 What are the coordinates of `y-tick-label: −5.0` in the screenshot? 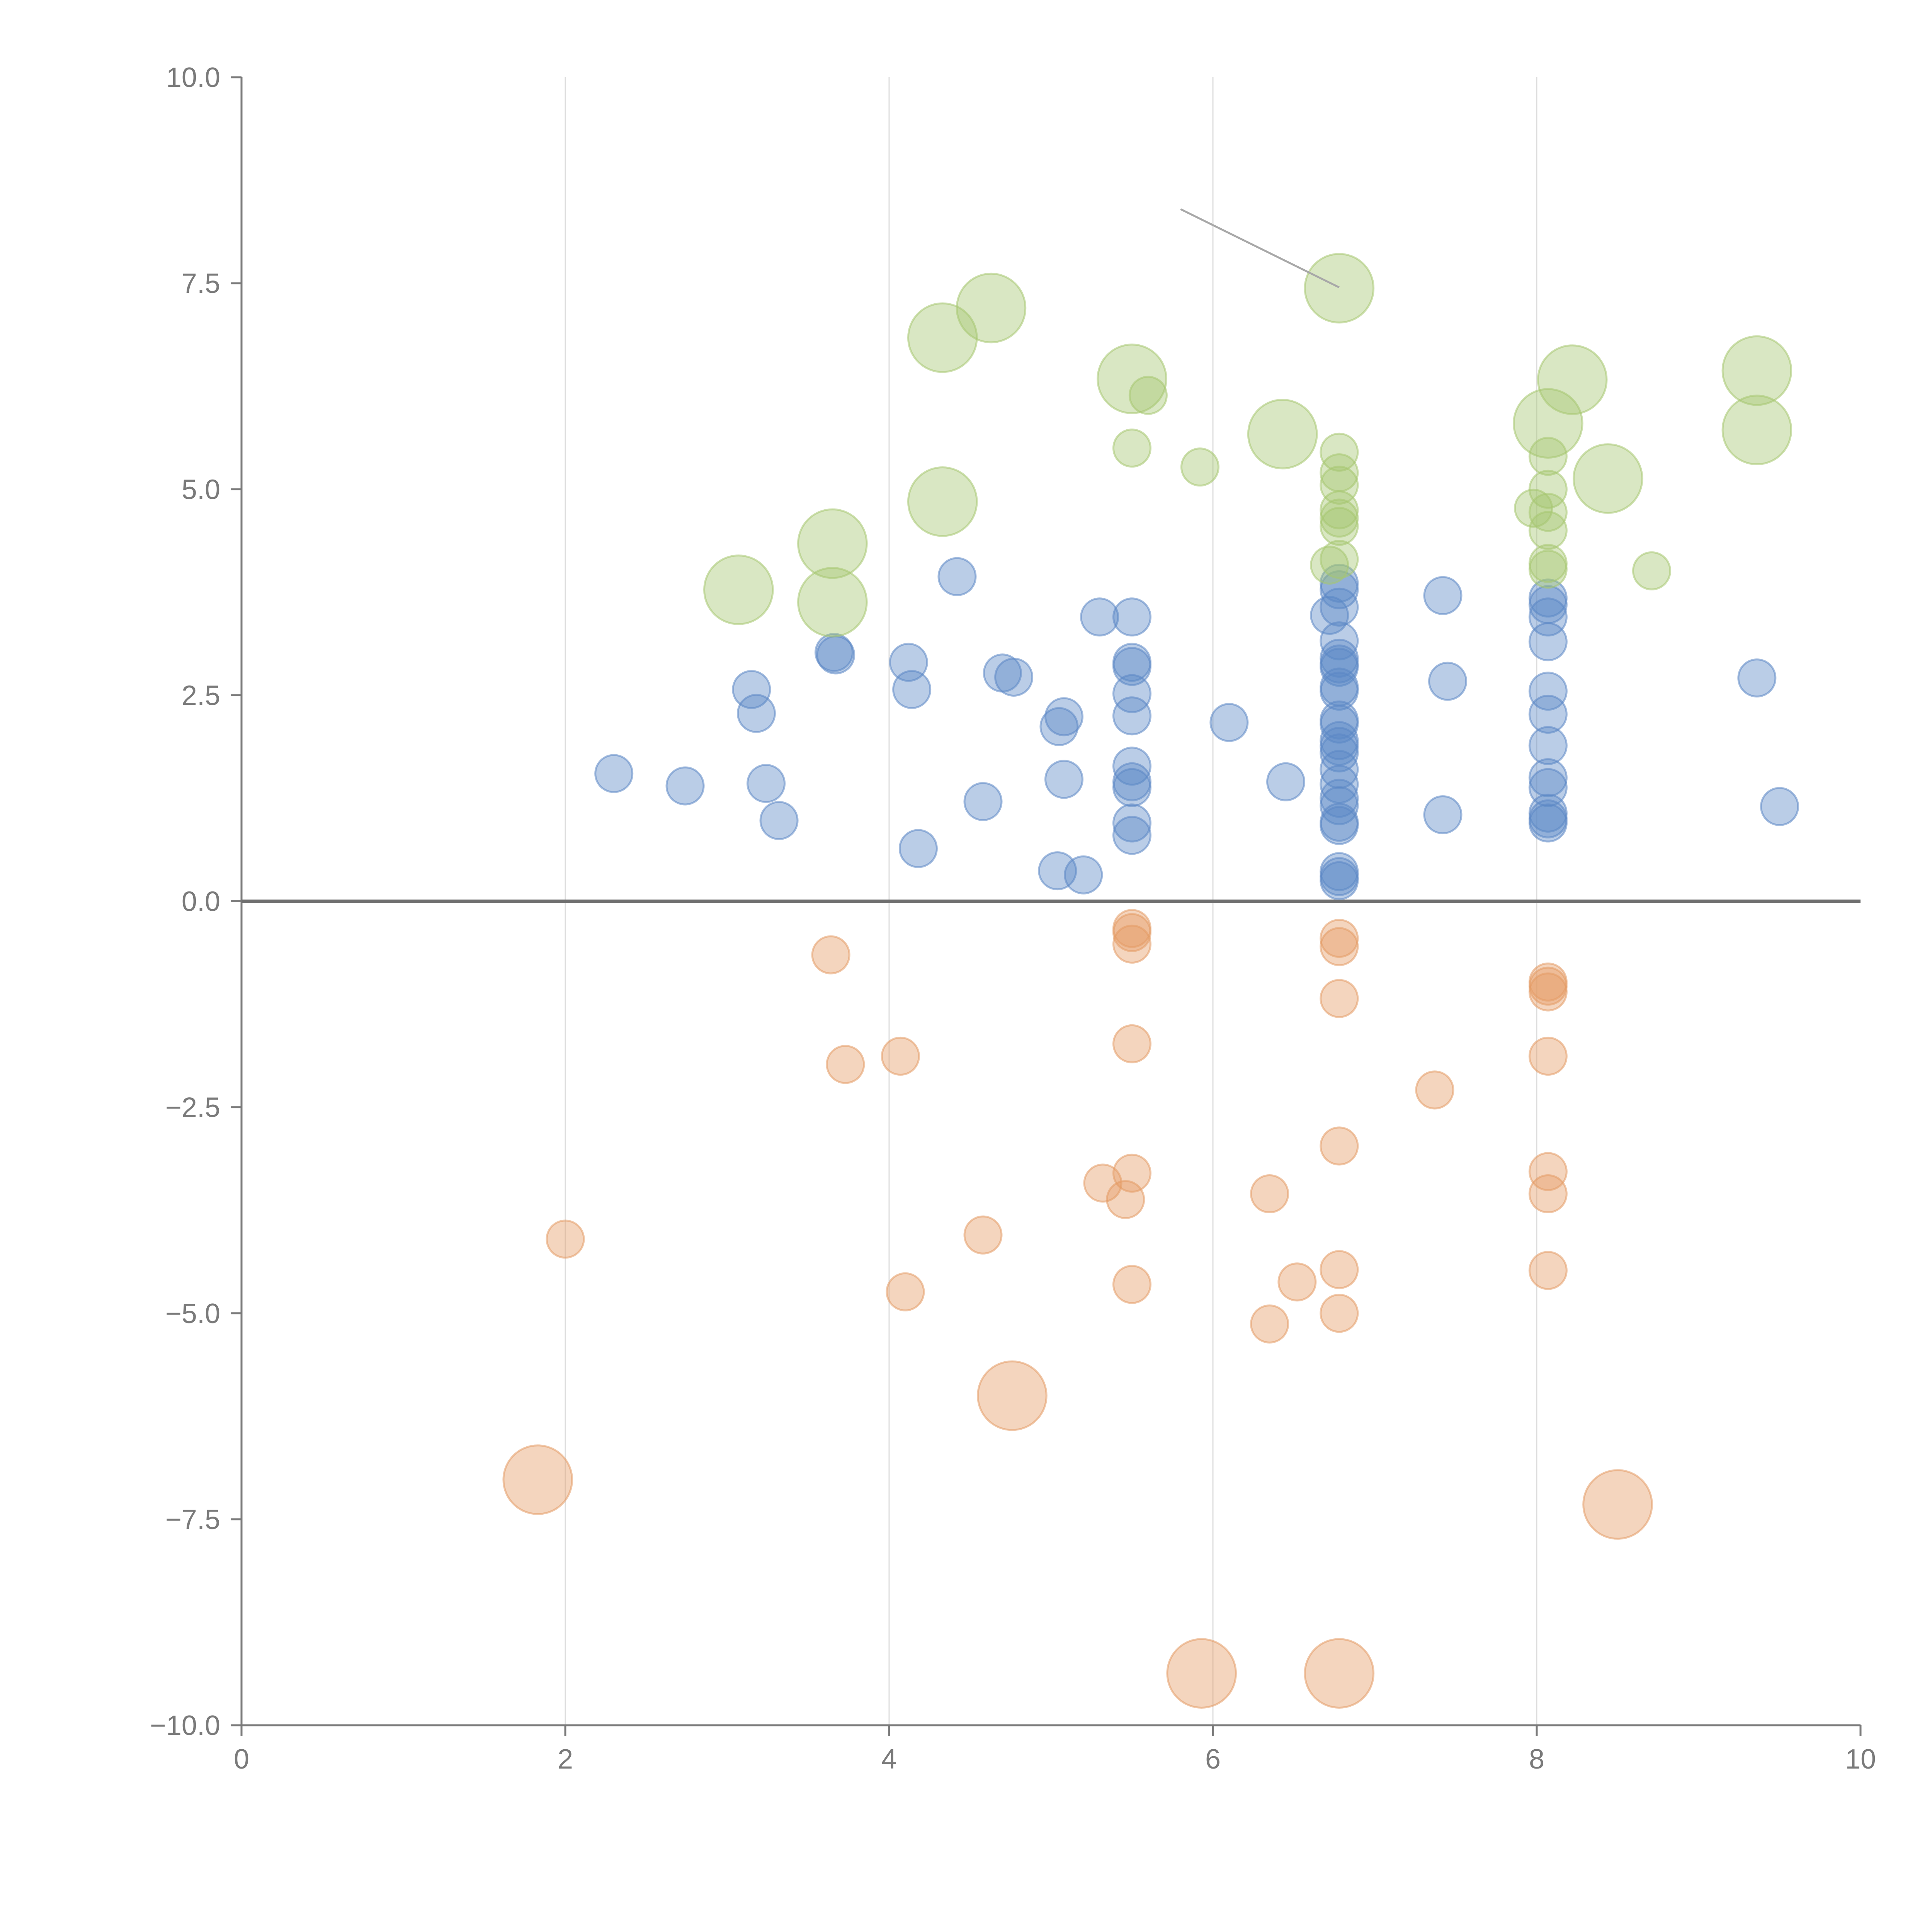 It's located at (192, 1313).